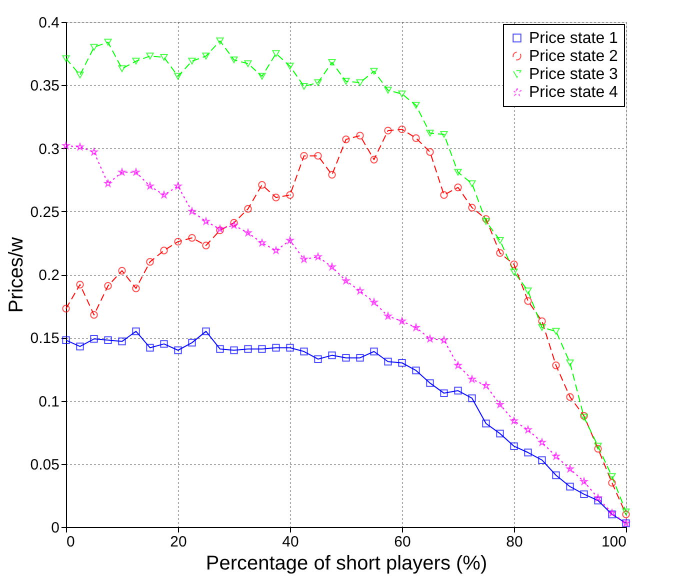 Image resolution: width=675 pixels, height=578 pixels. What do you see at coordinates (290, 542) in the screenshot?
I see `x-tick-label: 40` at bounding box center [290, 542].